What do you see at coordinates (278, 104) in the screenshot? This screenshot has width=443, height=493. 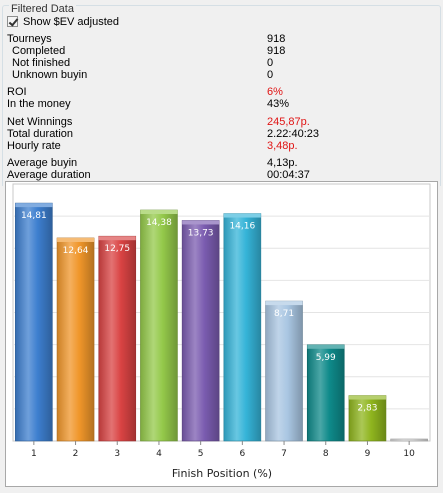 I see `stat-value: 43%` at bounding box center [278, 104].